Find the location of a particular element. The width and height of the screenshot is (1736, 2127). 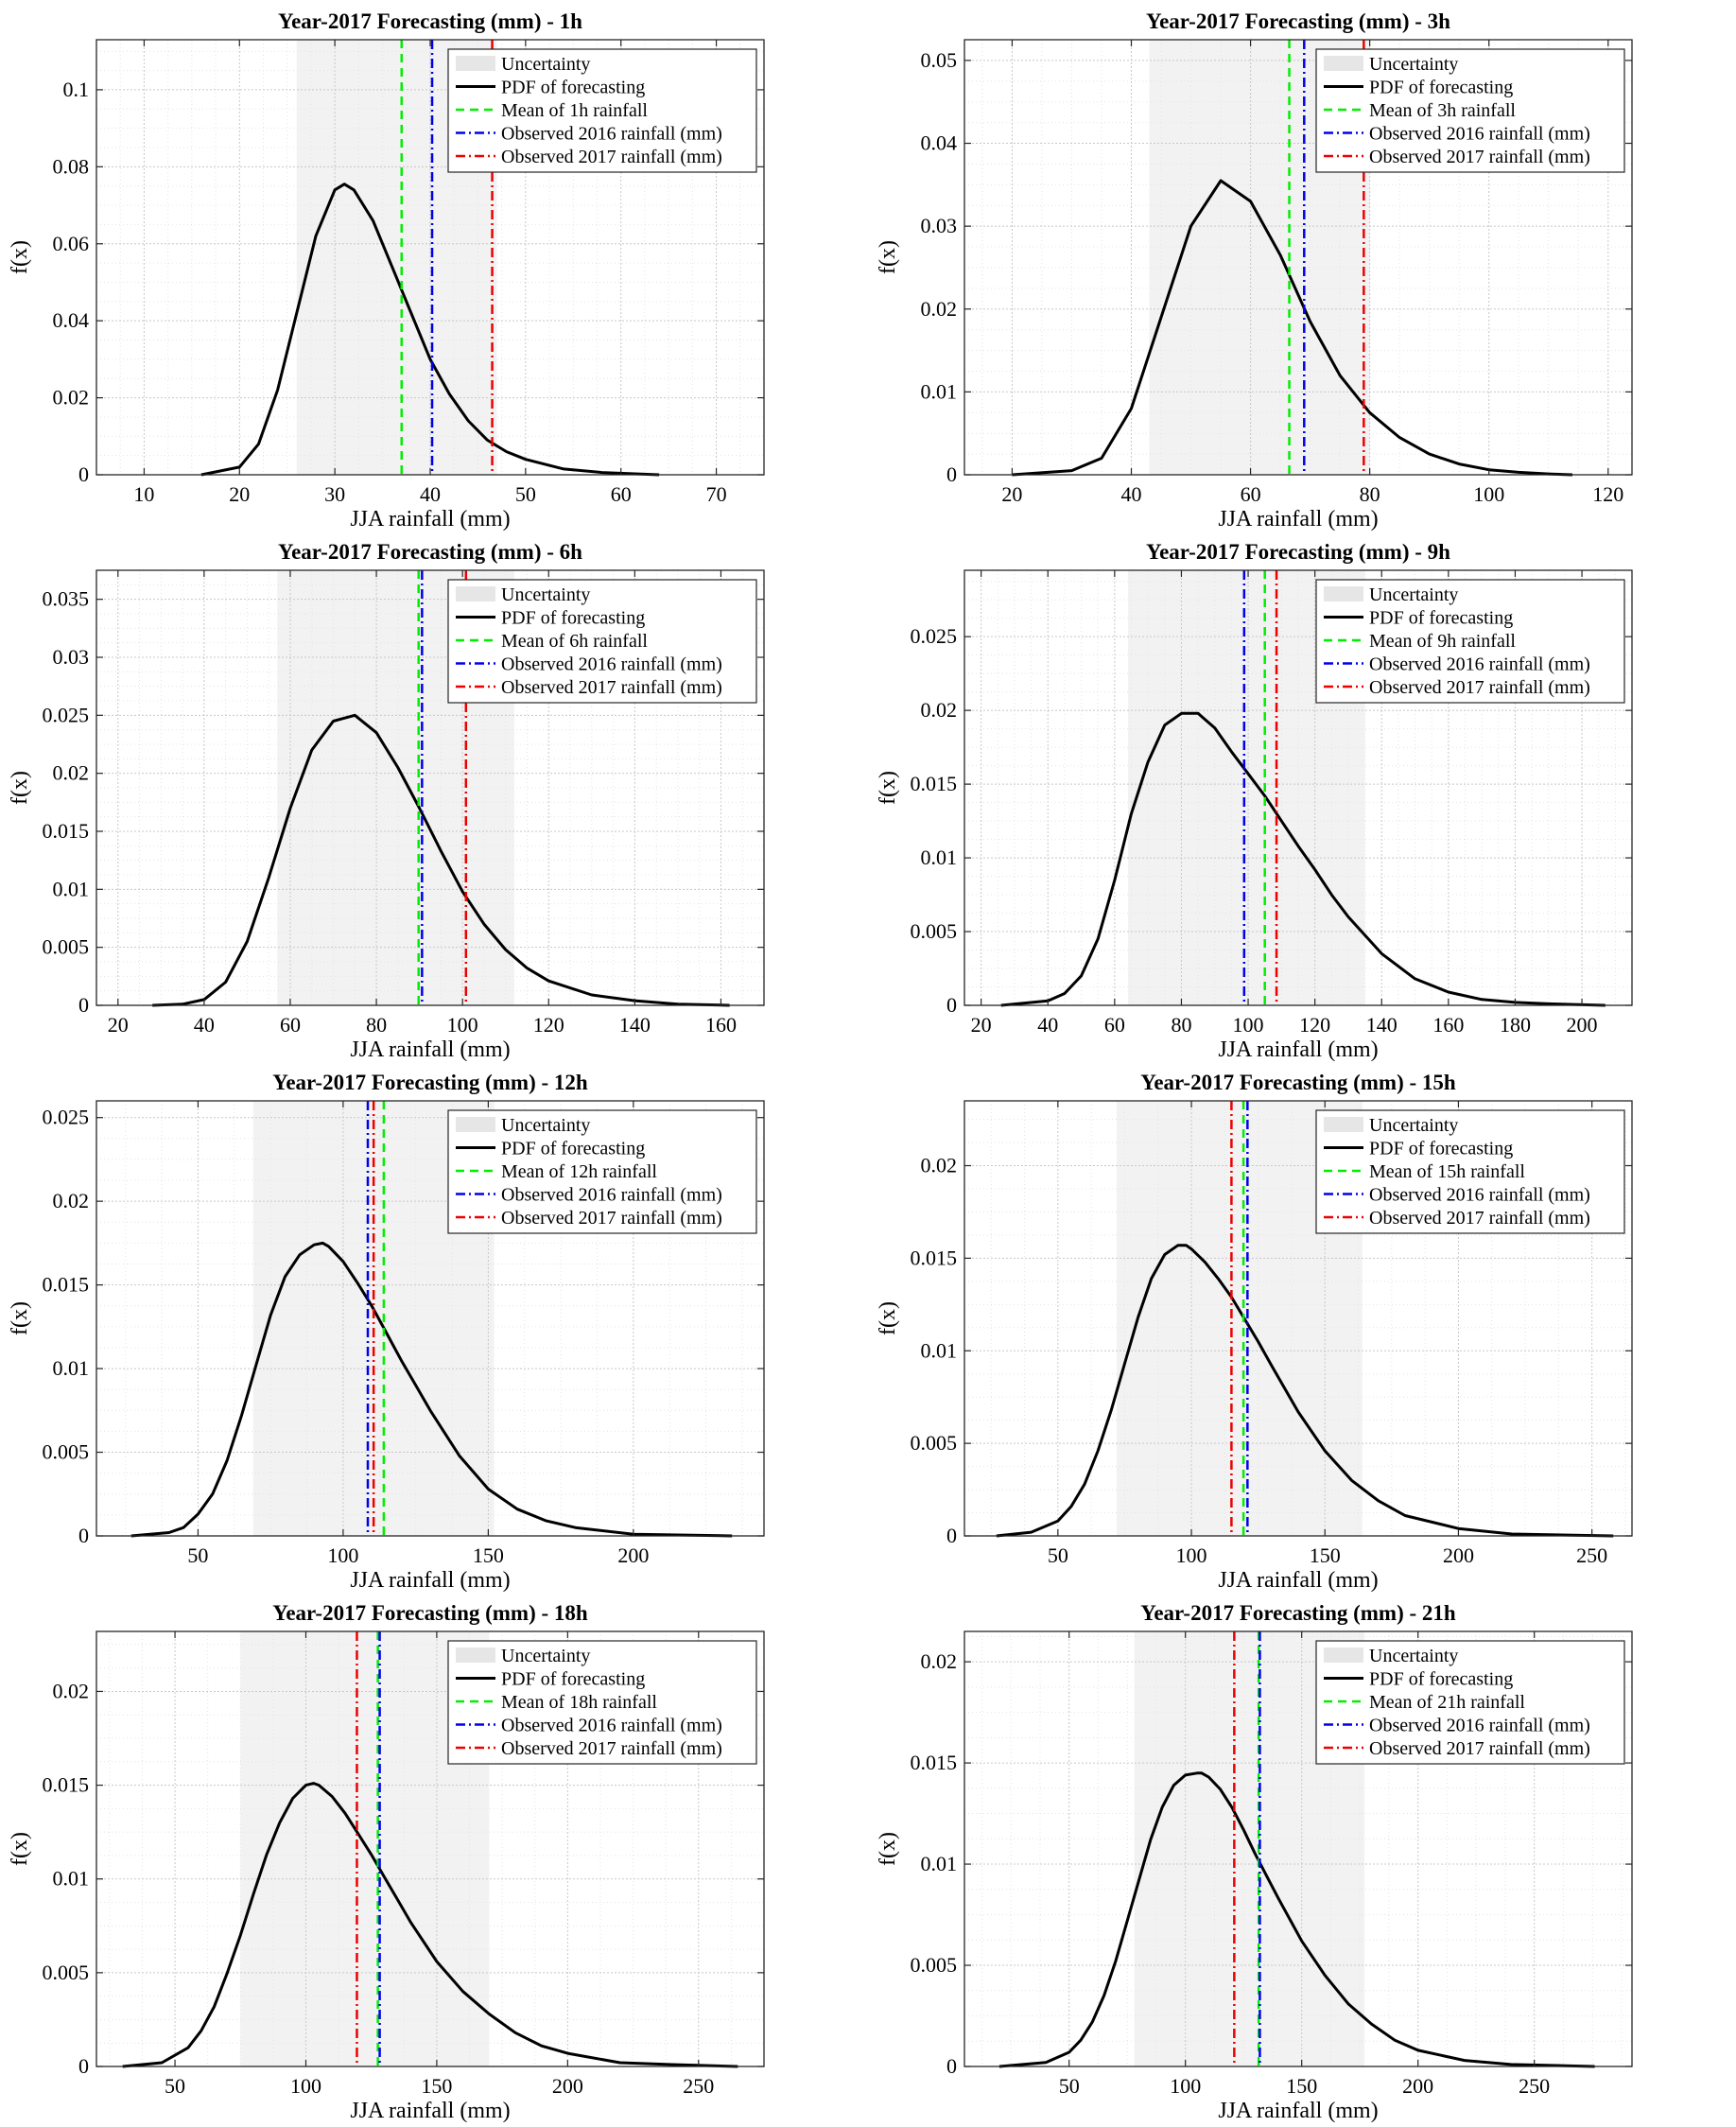

legend-label: Mean of 12h rainfall is located at coordinates (579, 1171).